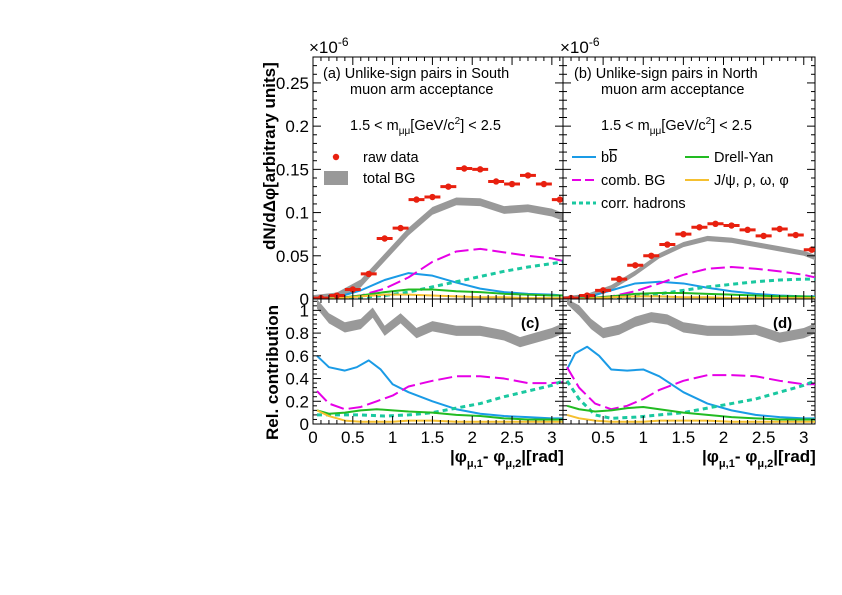 The image size is (842, 595). I want to click on panel-b-multiplier: ×10⁻⁶, so click(580, 46).